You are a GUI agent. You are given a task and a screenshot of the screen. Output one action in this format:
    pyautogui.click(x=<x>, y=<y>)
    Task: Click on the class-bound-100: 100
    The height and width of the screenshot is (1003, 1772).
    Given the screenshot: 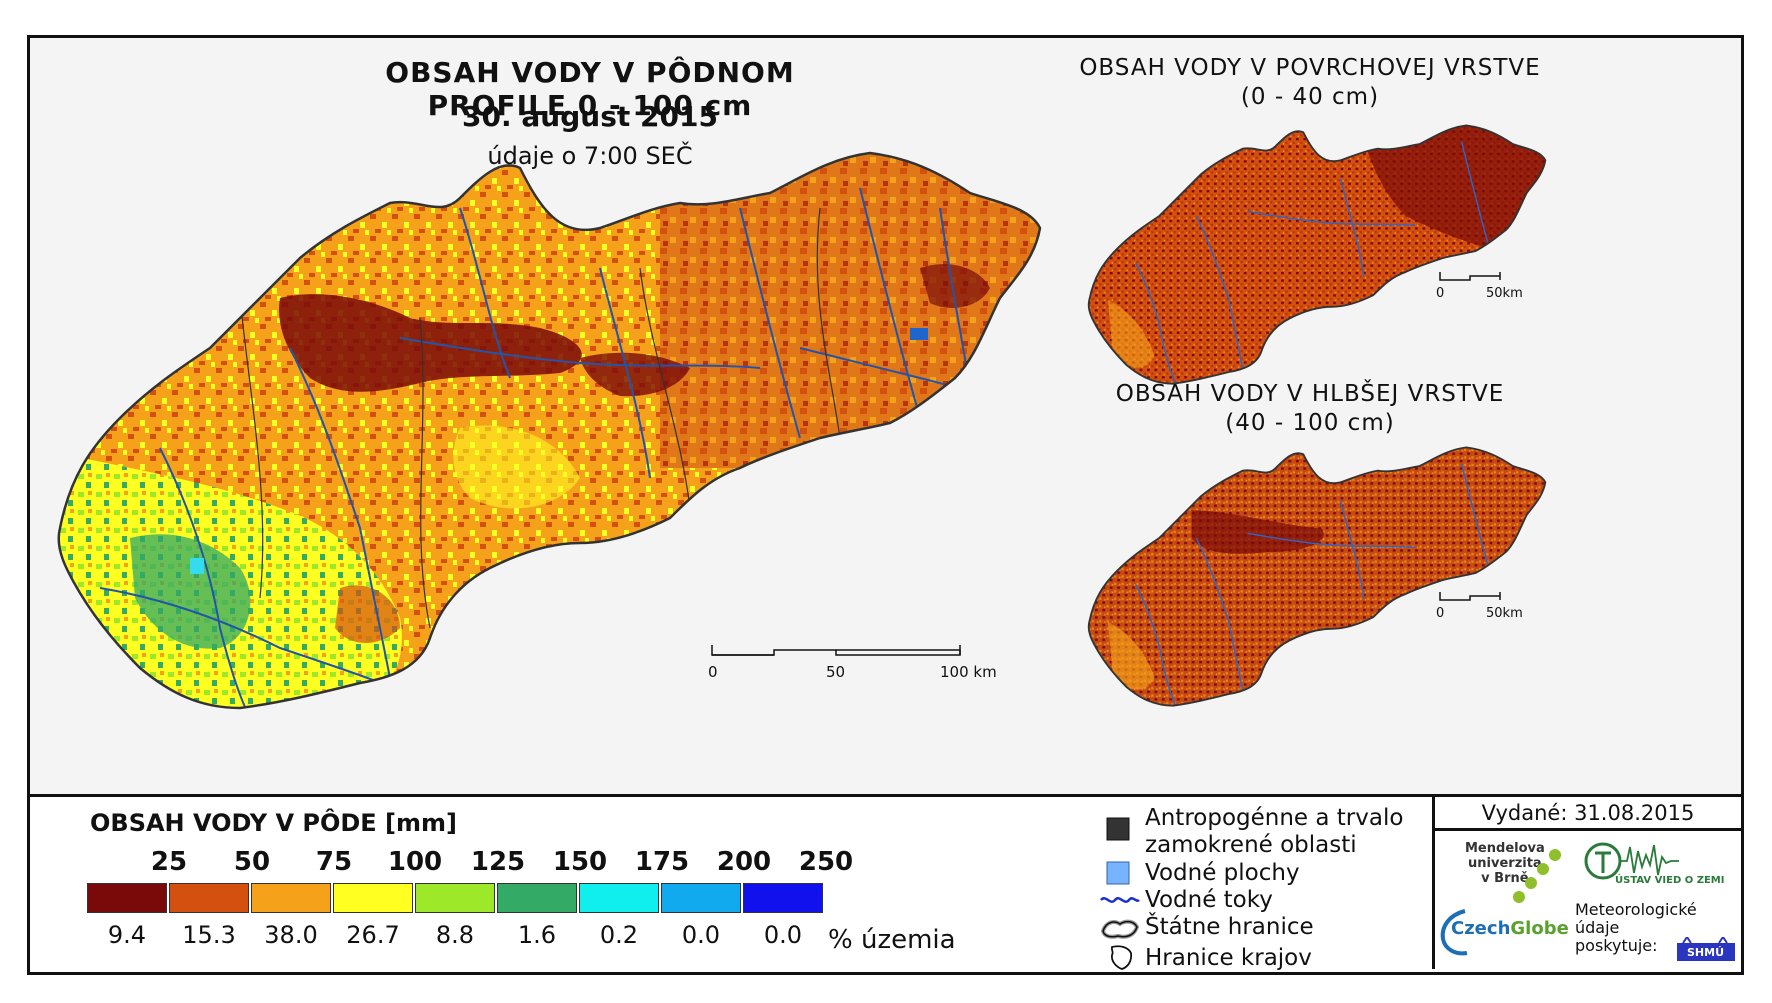 What is the action you would take?
    pyautogui.click(x=415, y=862)
    